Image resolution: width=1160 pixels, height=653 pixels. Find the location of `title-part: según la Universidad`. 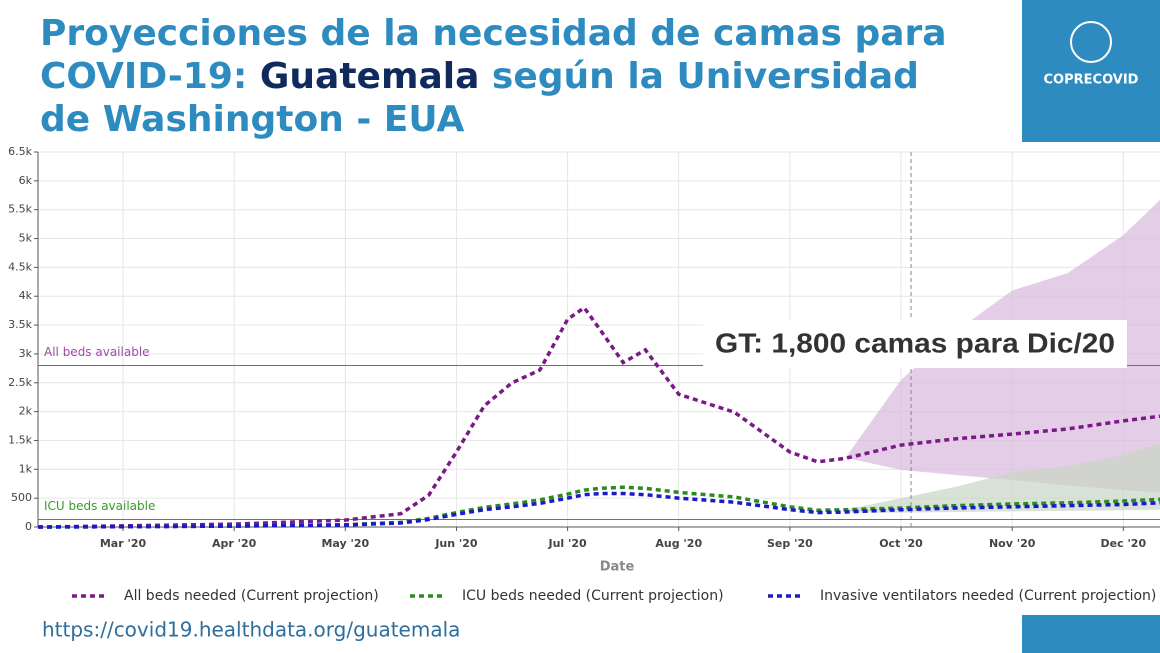

title-part: según la Universidad is located at coordinates (699, 76).